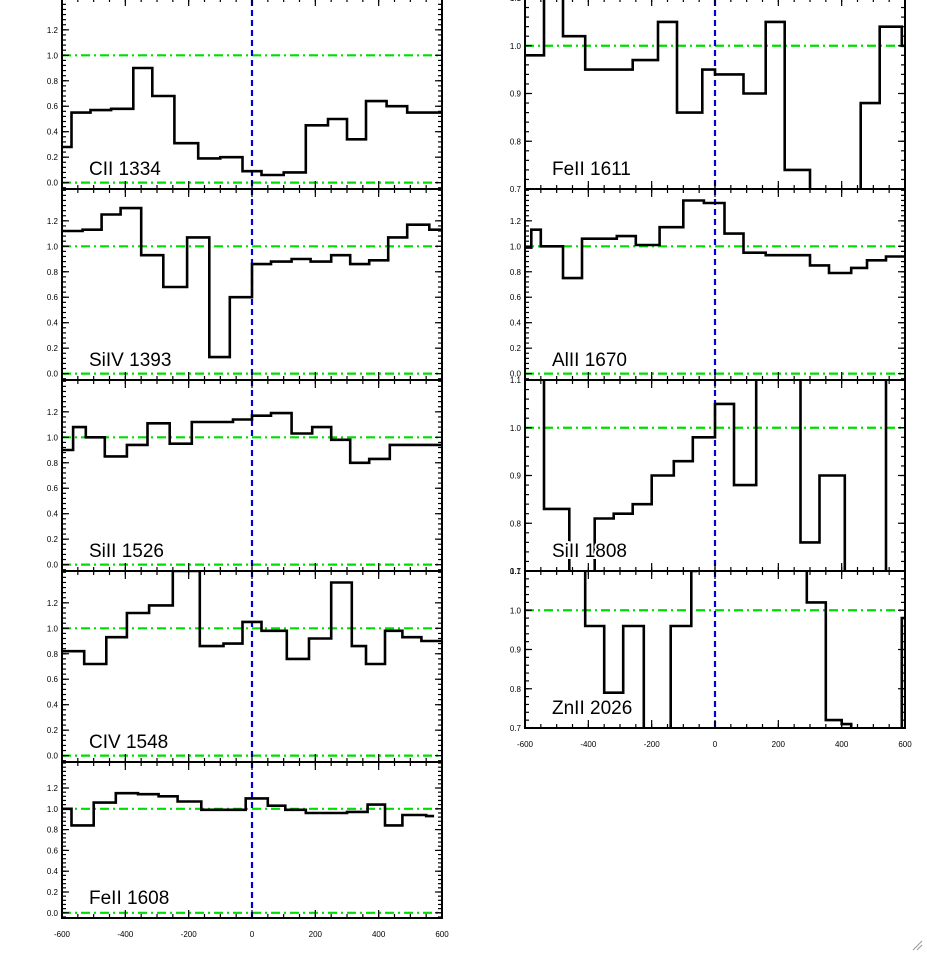  Describe the element at coordinates (917, 945) in the screenshot. I see `resize-grip-icon` at that location.